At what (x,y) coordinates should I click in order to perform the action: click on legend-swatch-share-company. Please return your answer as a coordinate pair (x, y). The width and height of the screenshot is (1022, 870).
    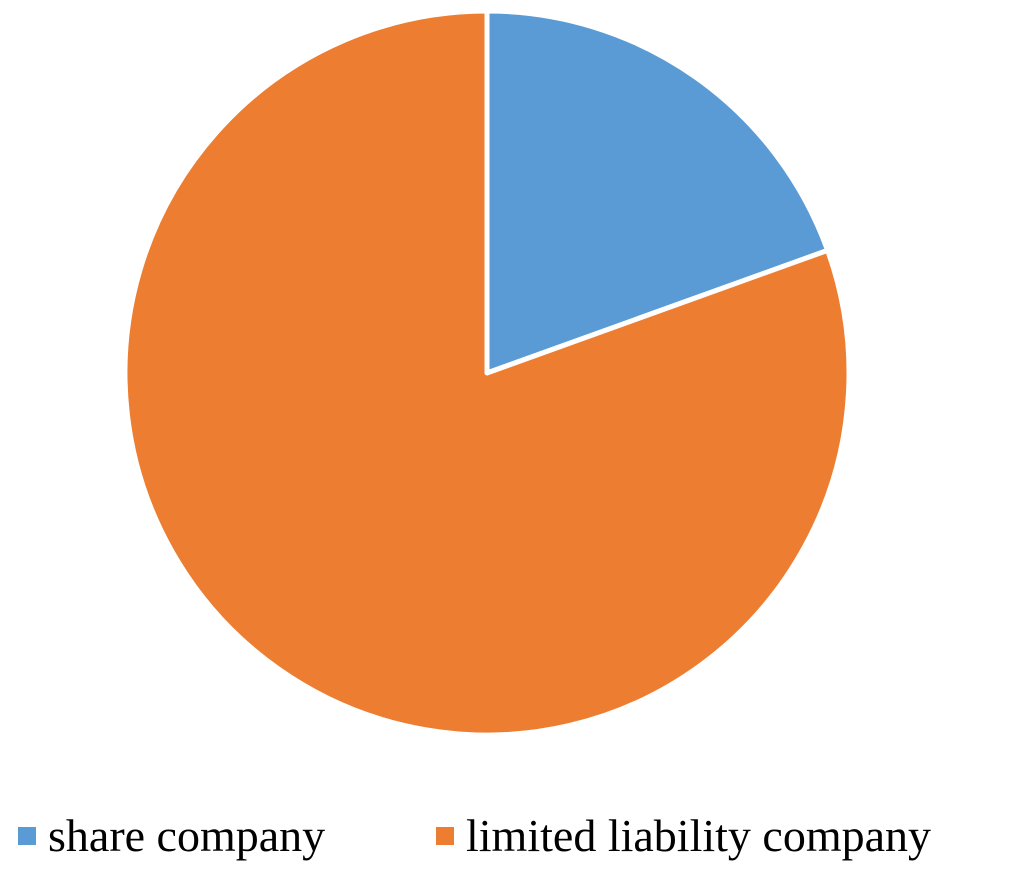
    Looking at the image, I should click on (27, 836).